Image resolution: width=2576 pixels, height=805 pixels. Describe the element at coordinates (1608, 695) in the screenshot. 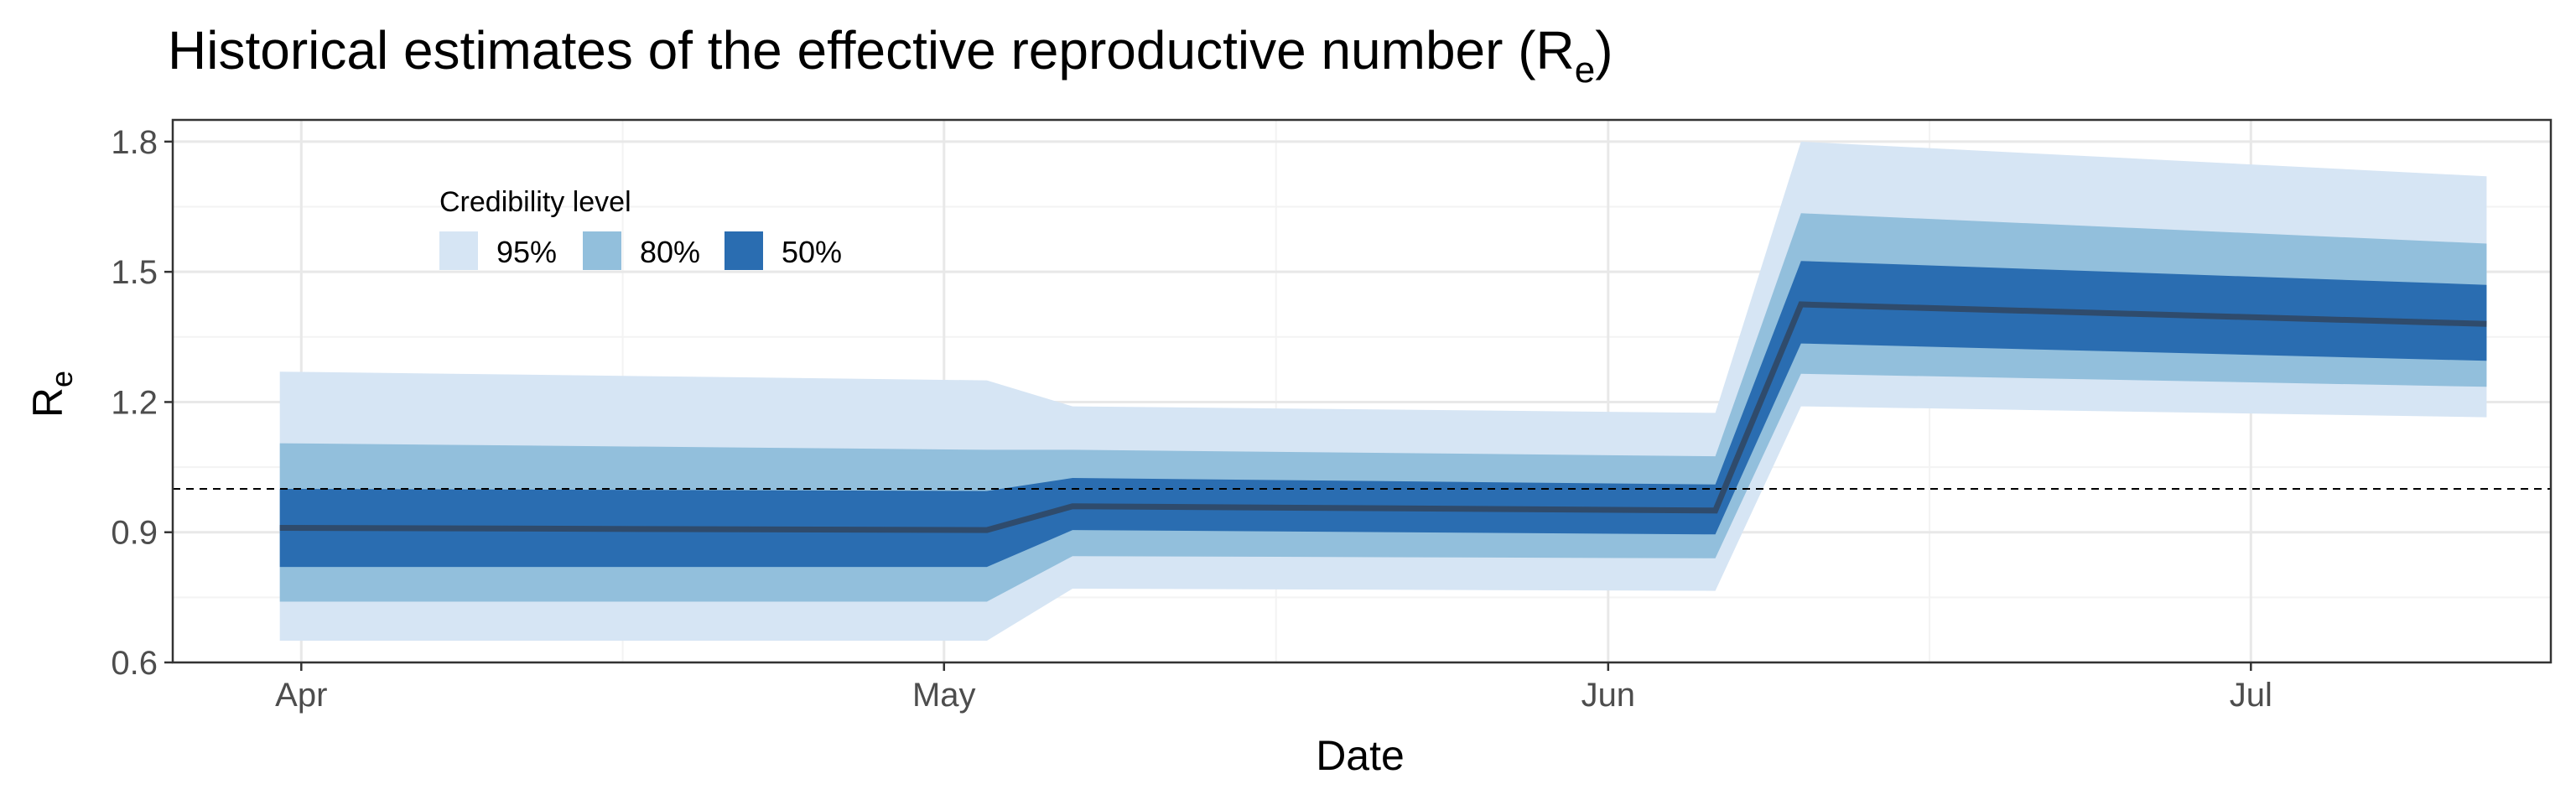

I see `x-tick-label: Jun` at that location.